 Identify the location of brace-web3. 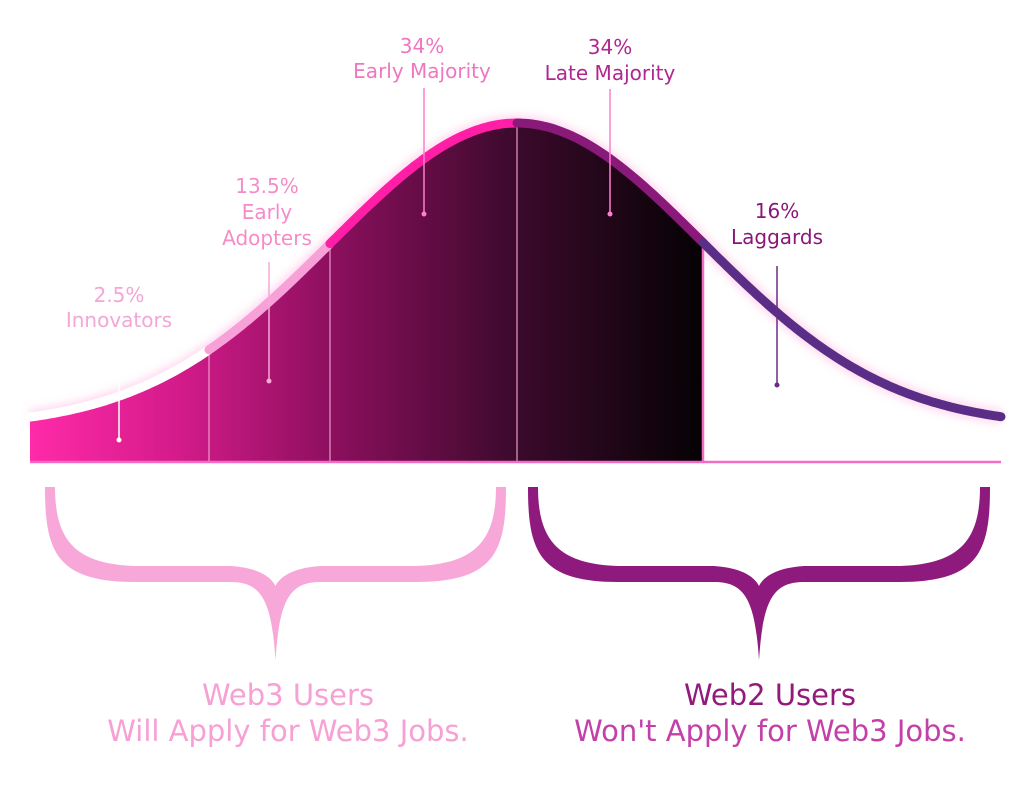
(275, 573).